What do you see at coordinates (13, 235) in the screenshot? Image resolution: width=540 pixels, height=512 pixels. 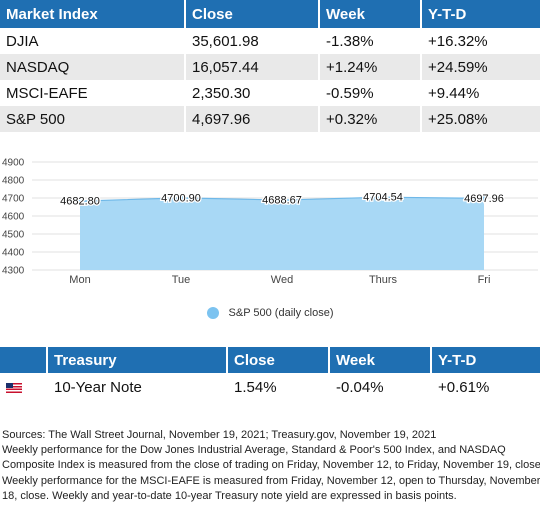 I see `y-tick-label: 4500` at bounding box center [13, 235].